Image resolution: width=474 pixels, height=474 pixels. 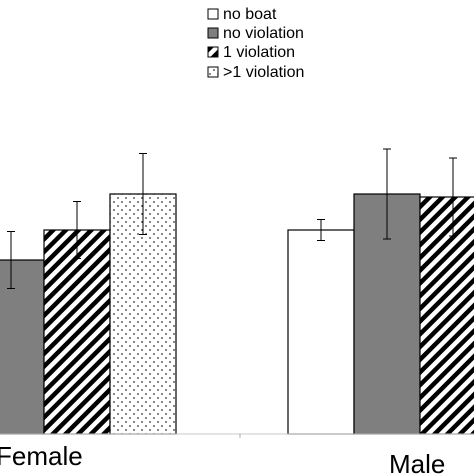 I want to click on legend-label-1-violation: 1 violation, so click(x=259, y=52).